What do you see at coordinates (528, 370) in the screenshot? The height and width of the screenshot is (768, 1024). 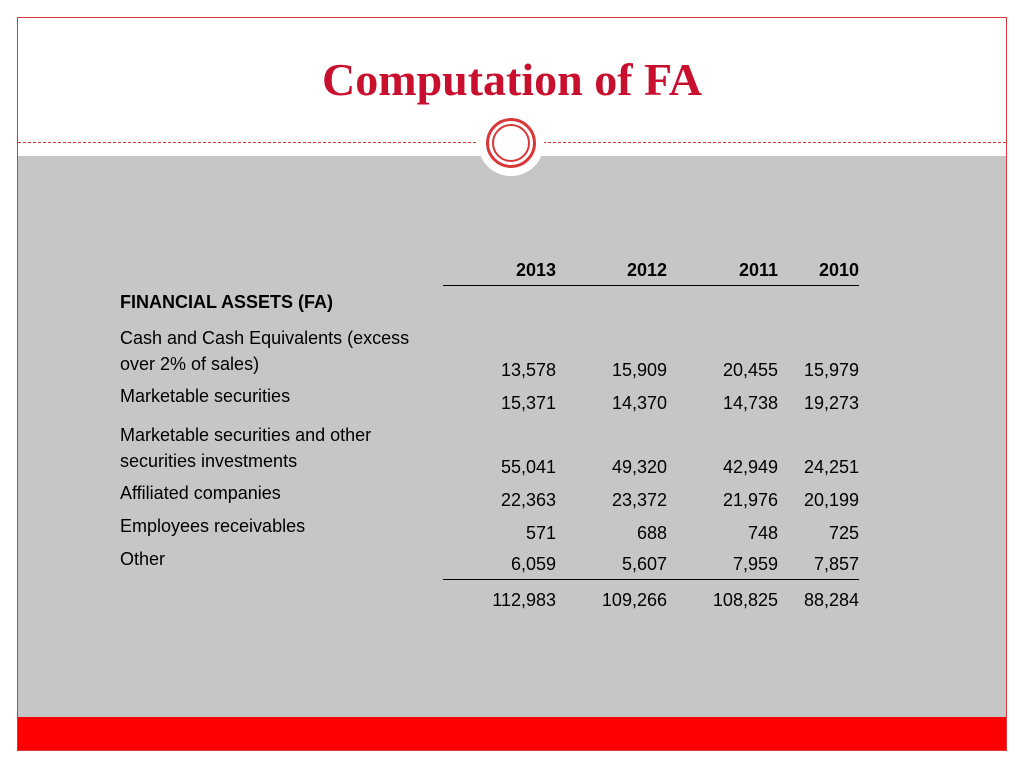 I see `row-value-2013: 13,578` at bounding box center [528, 370].